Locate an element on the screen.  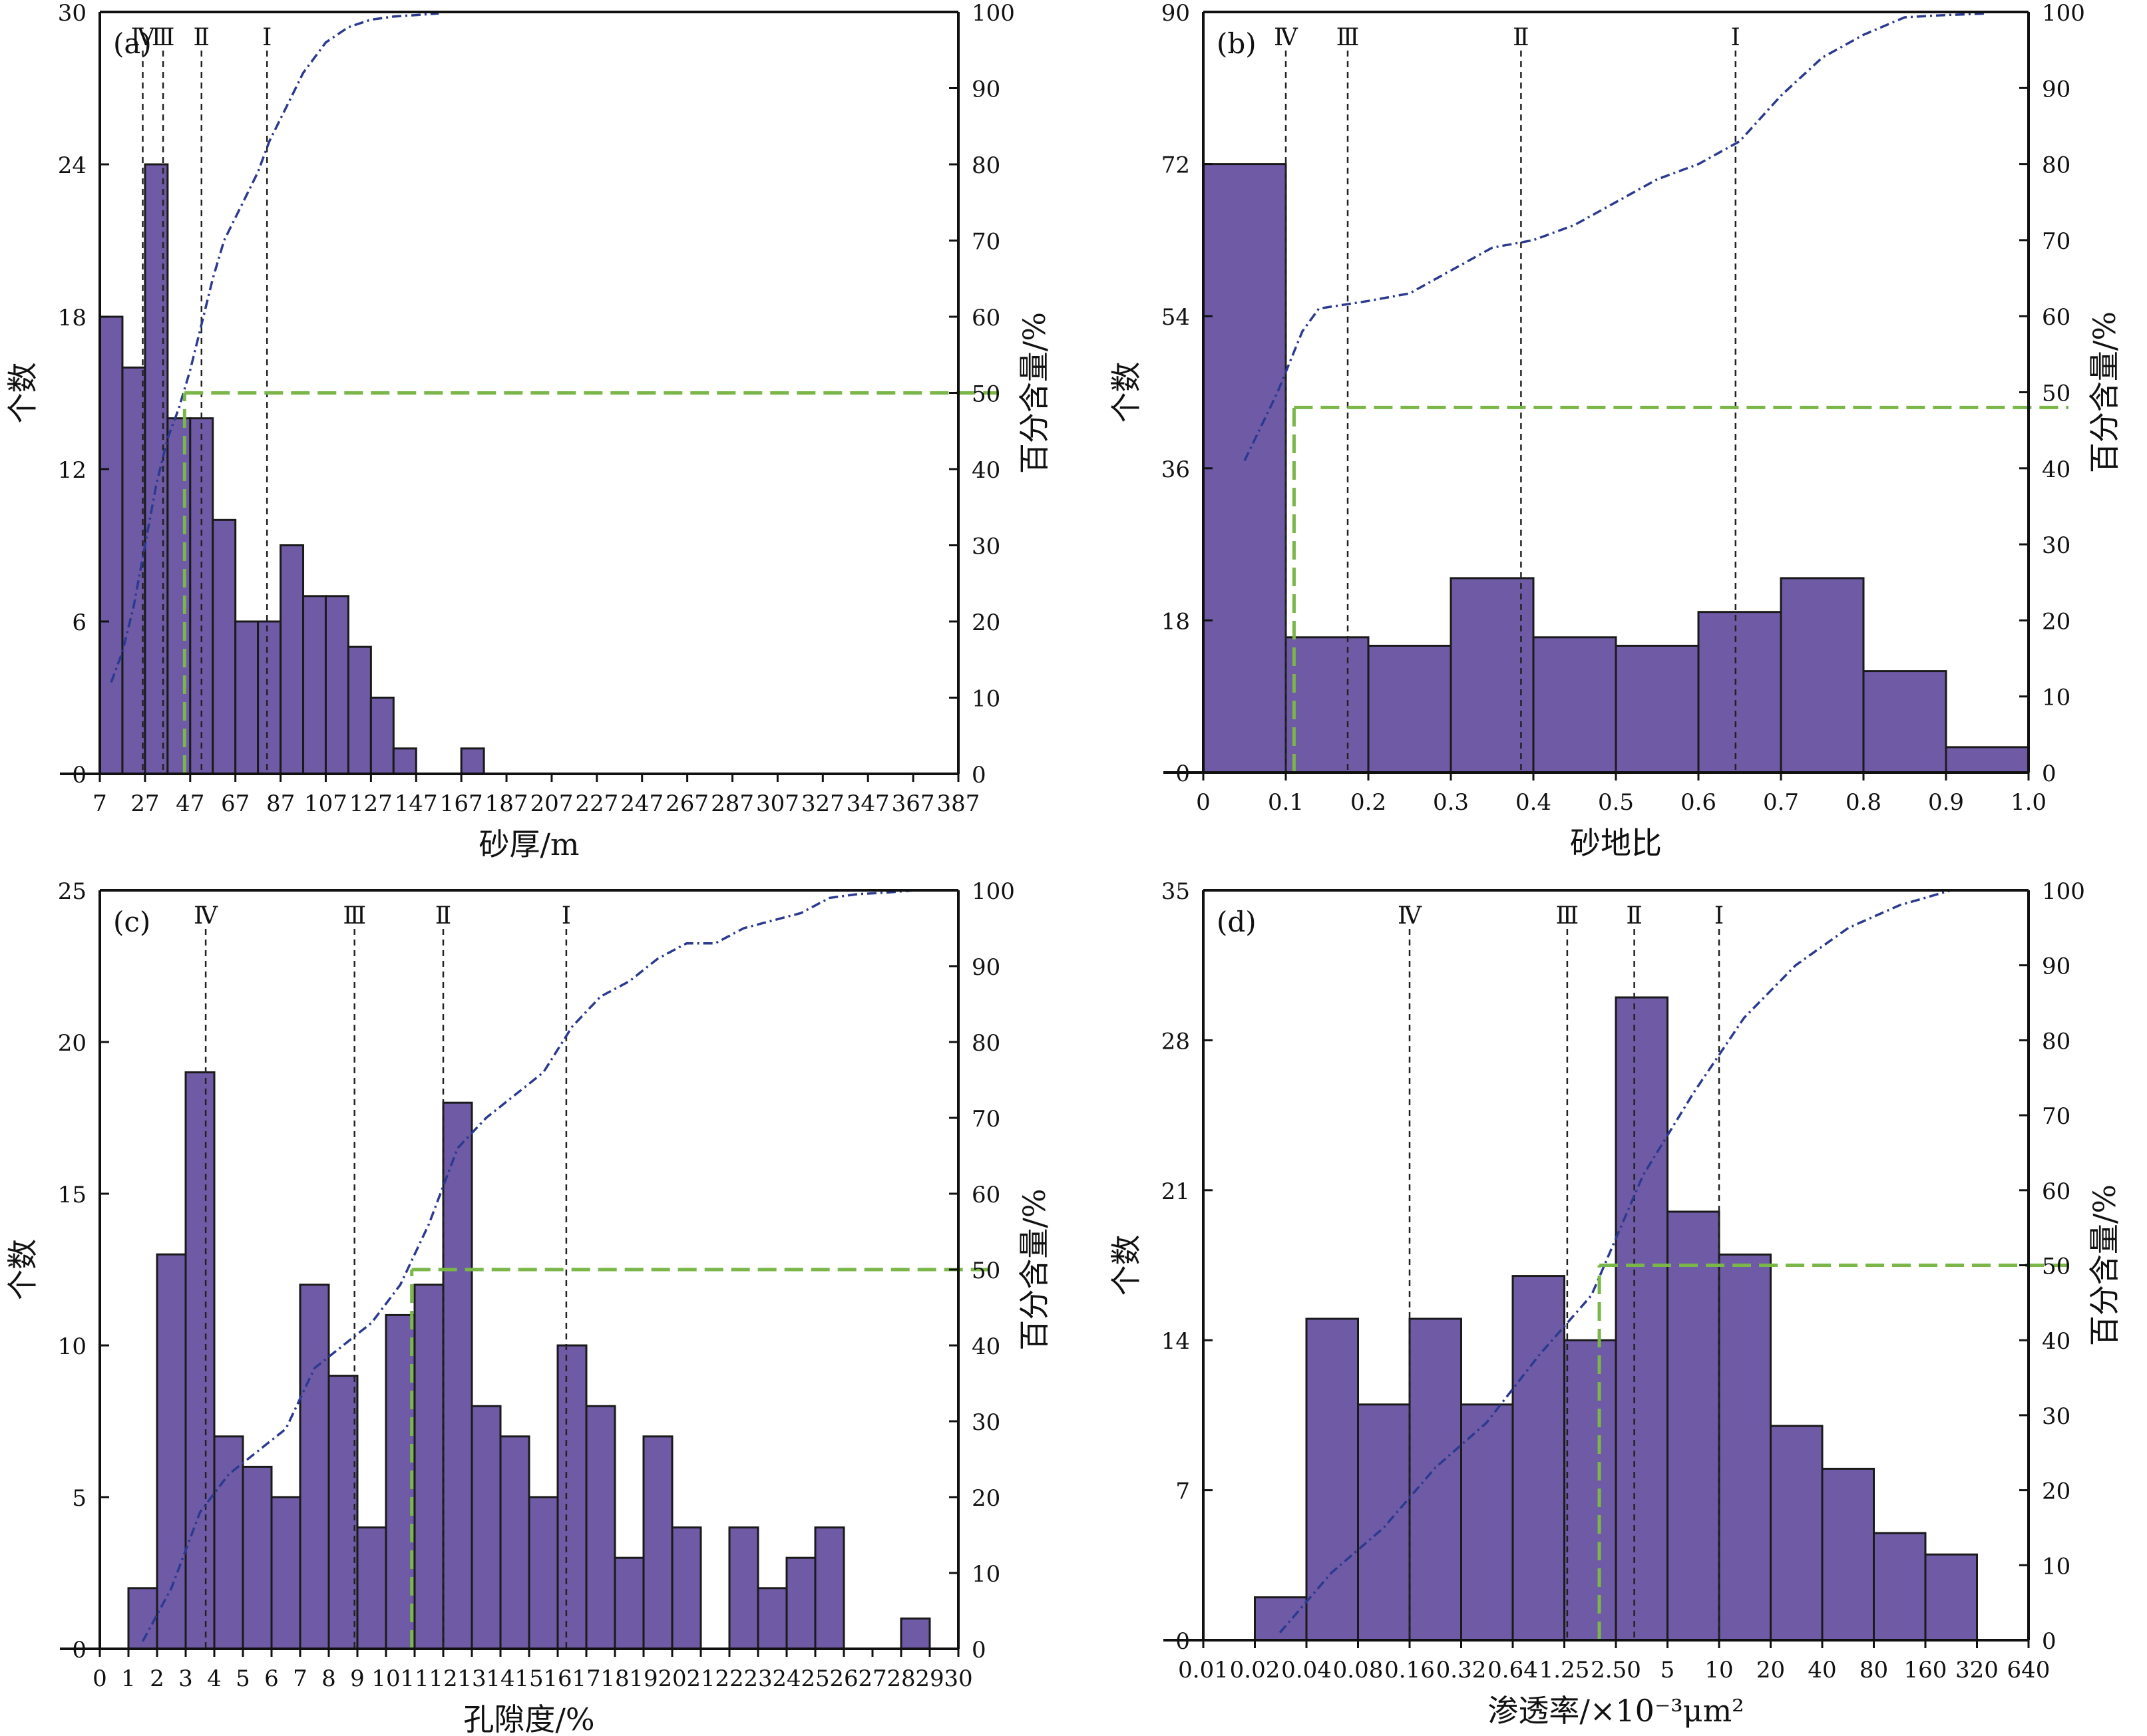
y-tick-label: 6 is located at coordinates (79, 622).